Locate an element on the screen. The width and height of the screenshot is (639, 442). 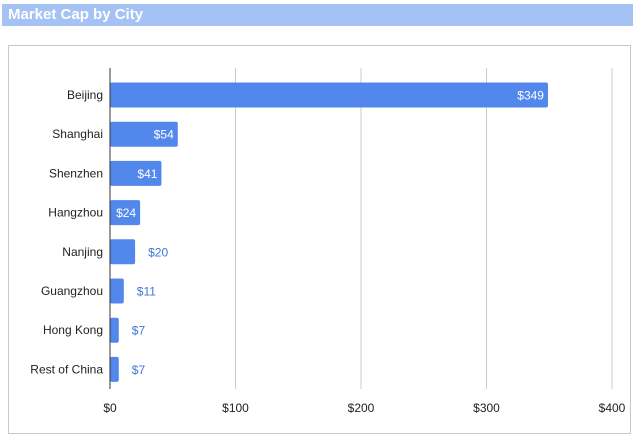
category-label: Beijing is located at coordinates (85, 95).